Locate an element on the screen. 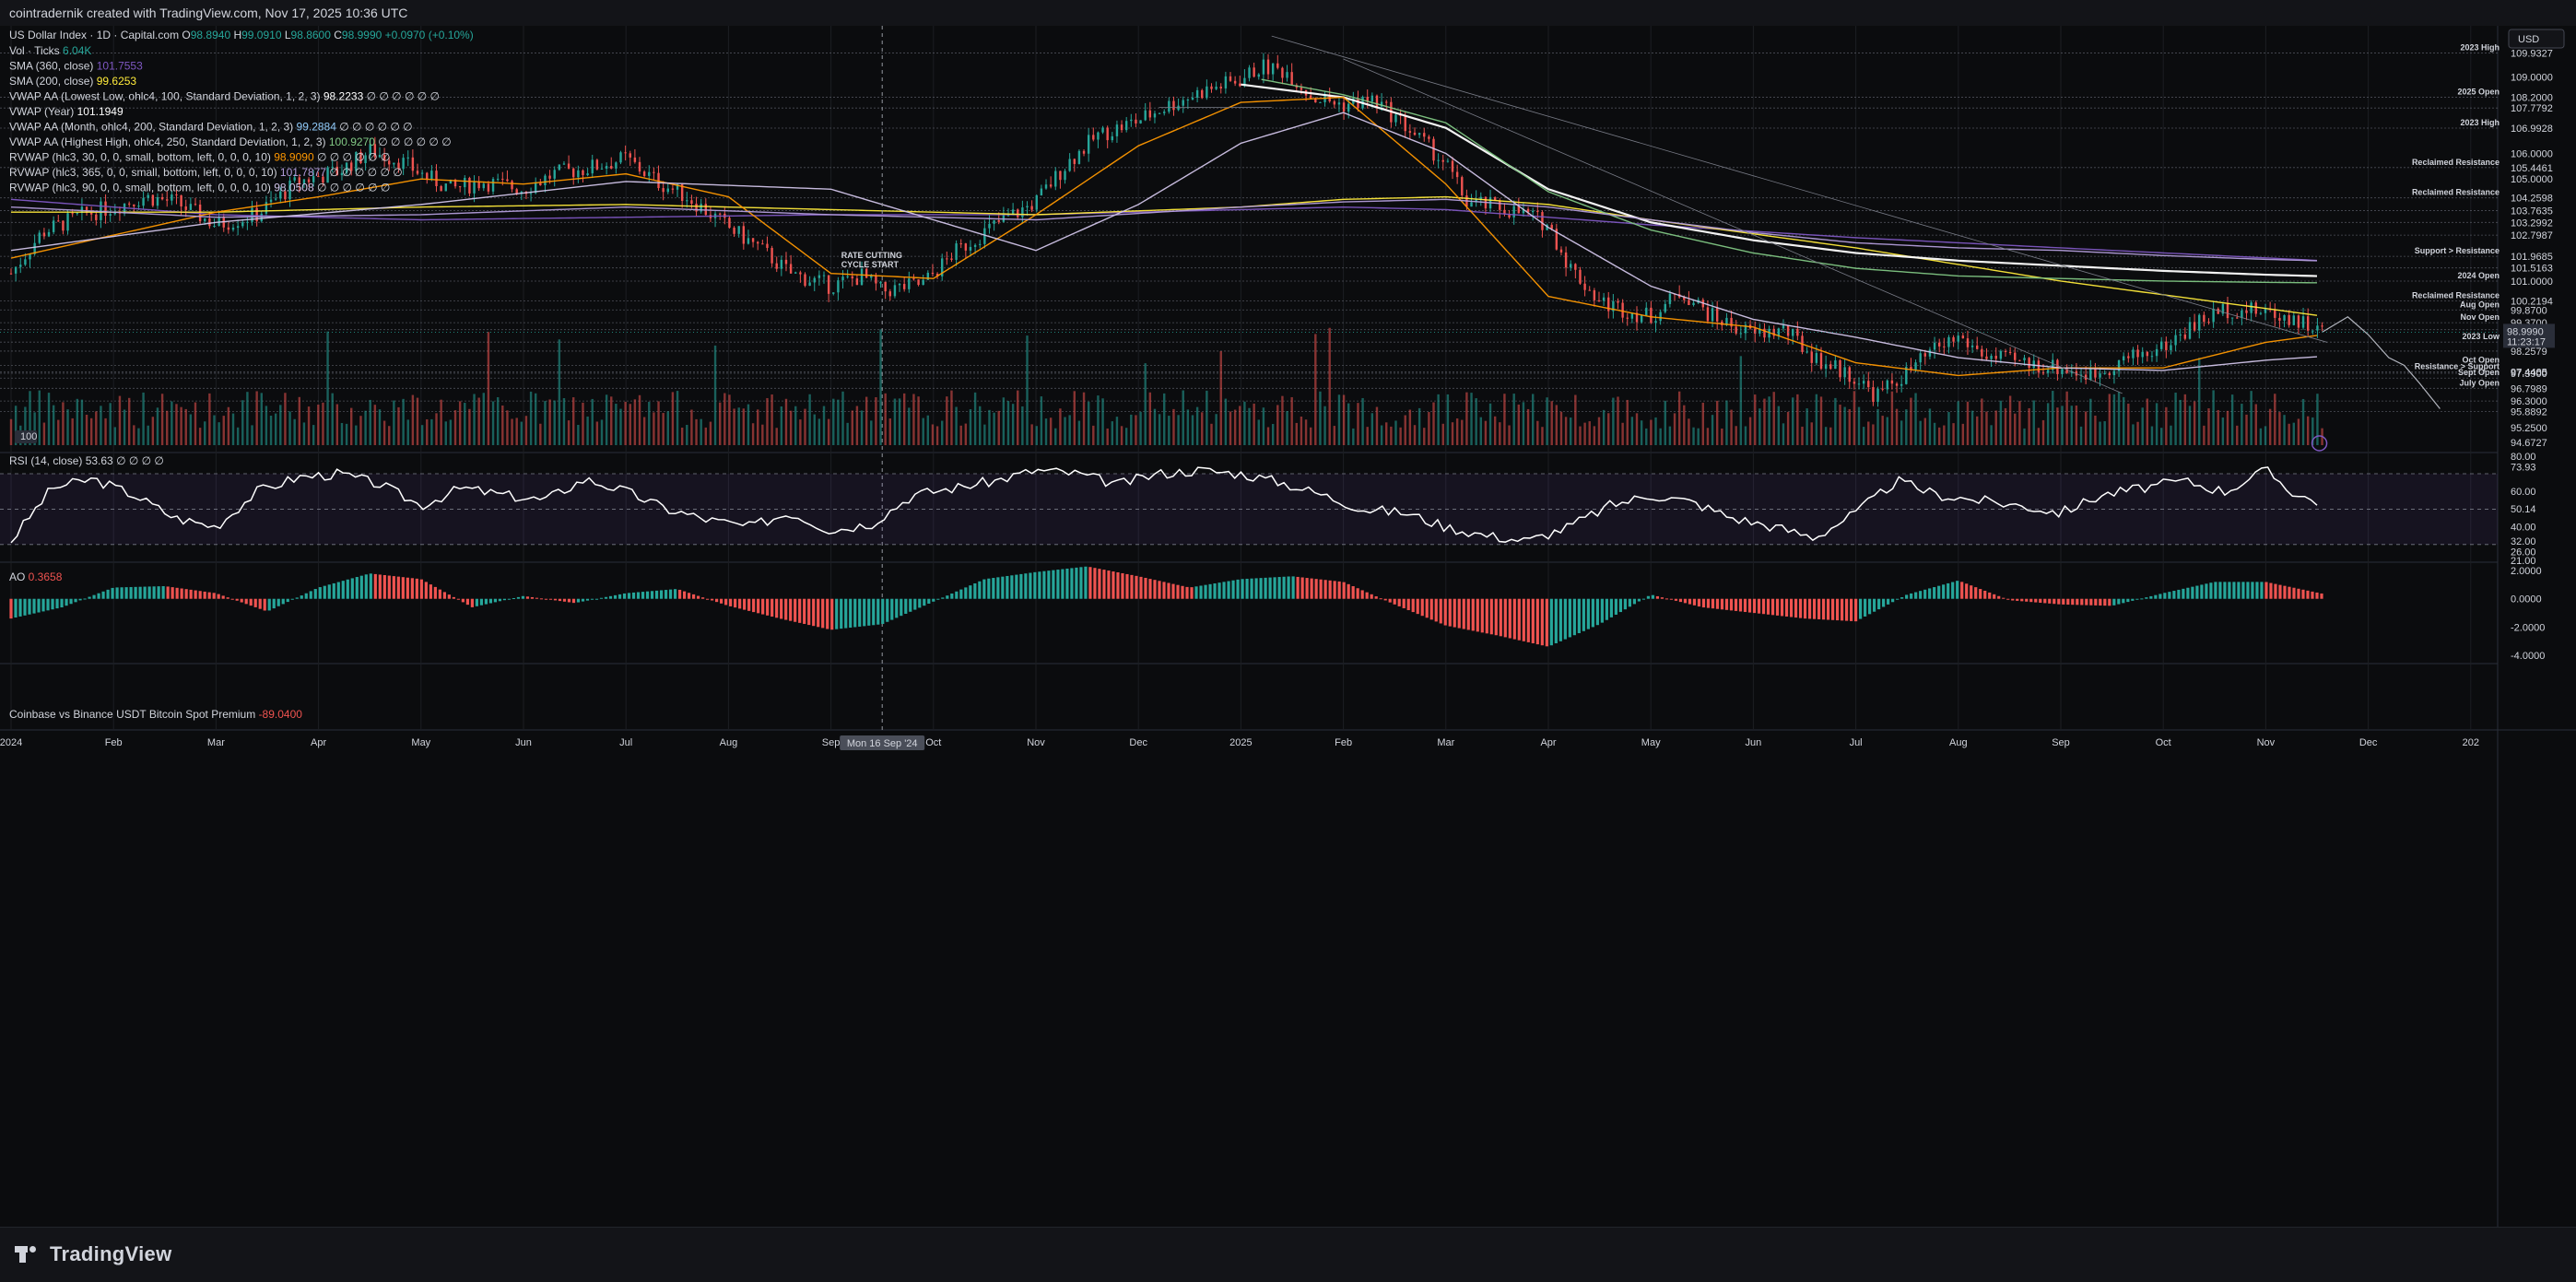  ao-tick-label: 0.0000 is located at coordinates (2526, 600).